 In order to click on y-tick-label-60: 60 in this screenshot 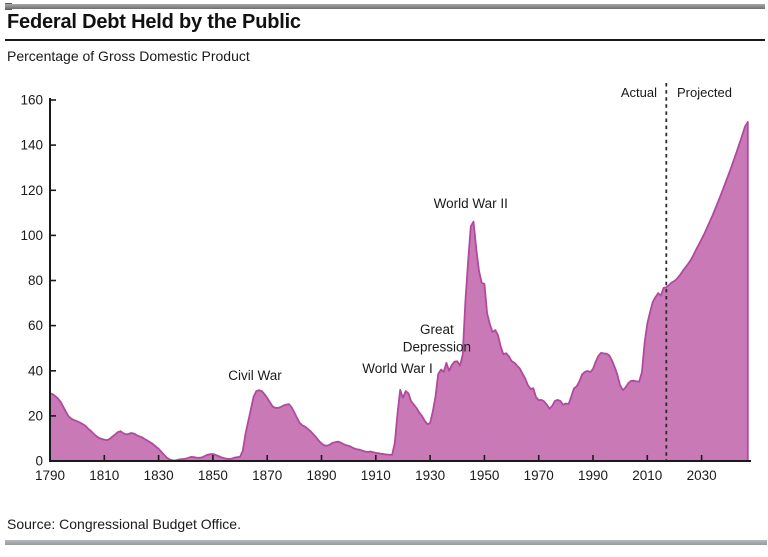, I will do `click(35, 325)`.